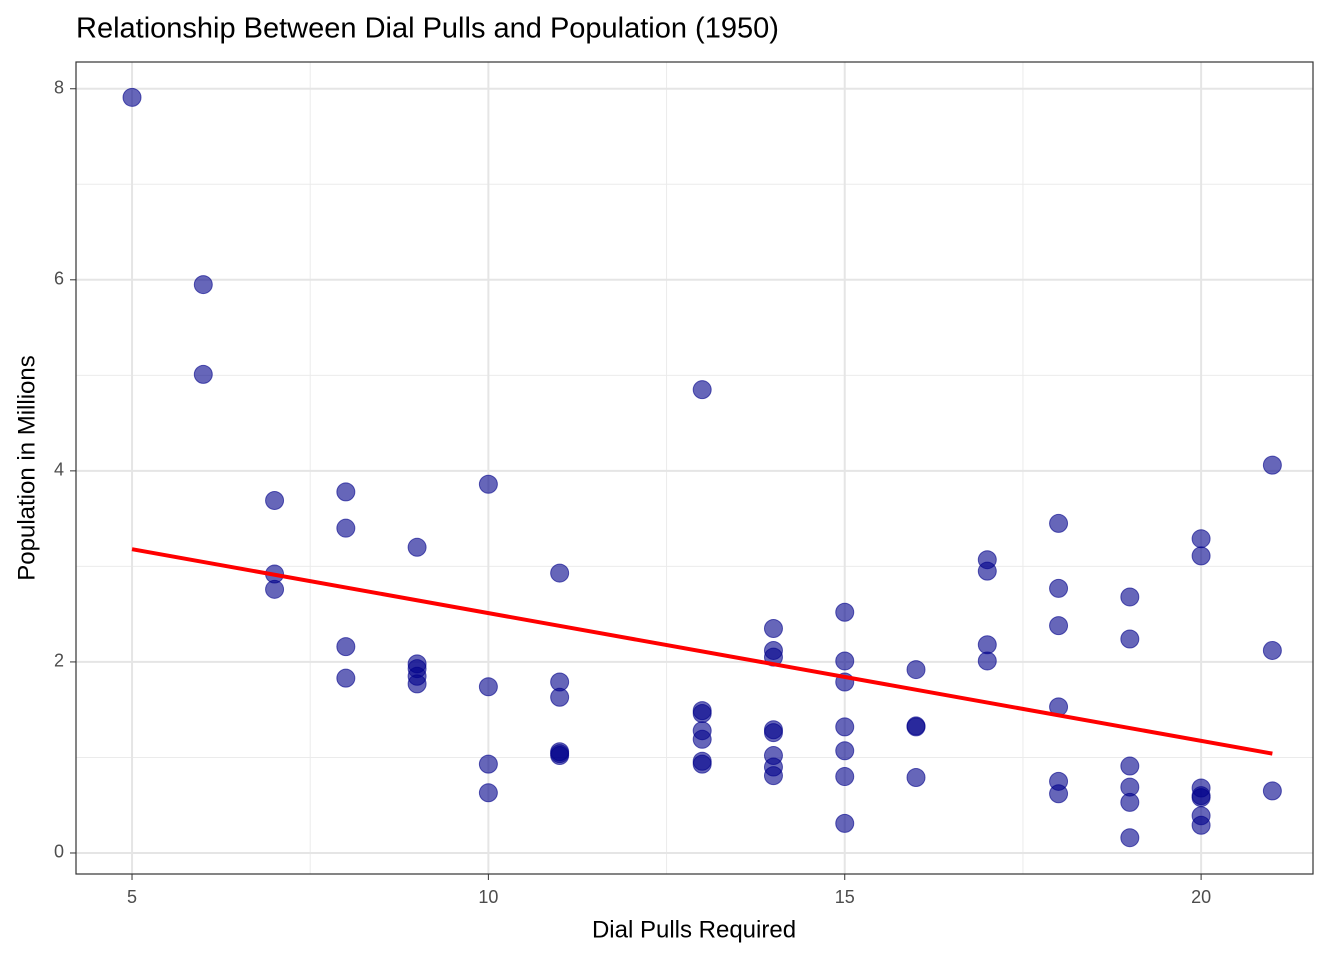  I want to click on x-tick-label: 10, so click(488, 897).